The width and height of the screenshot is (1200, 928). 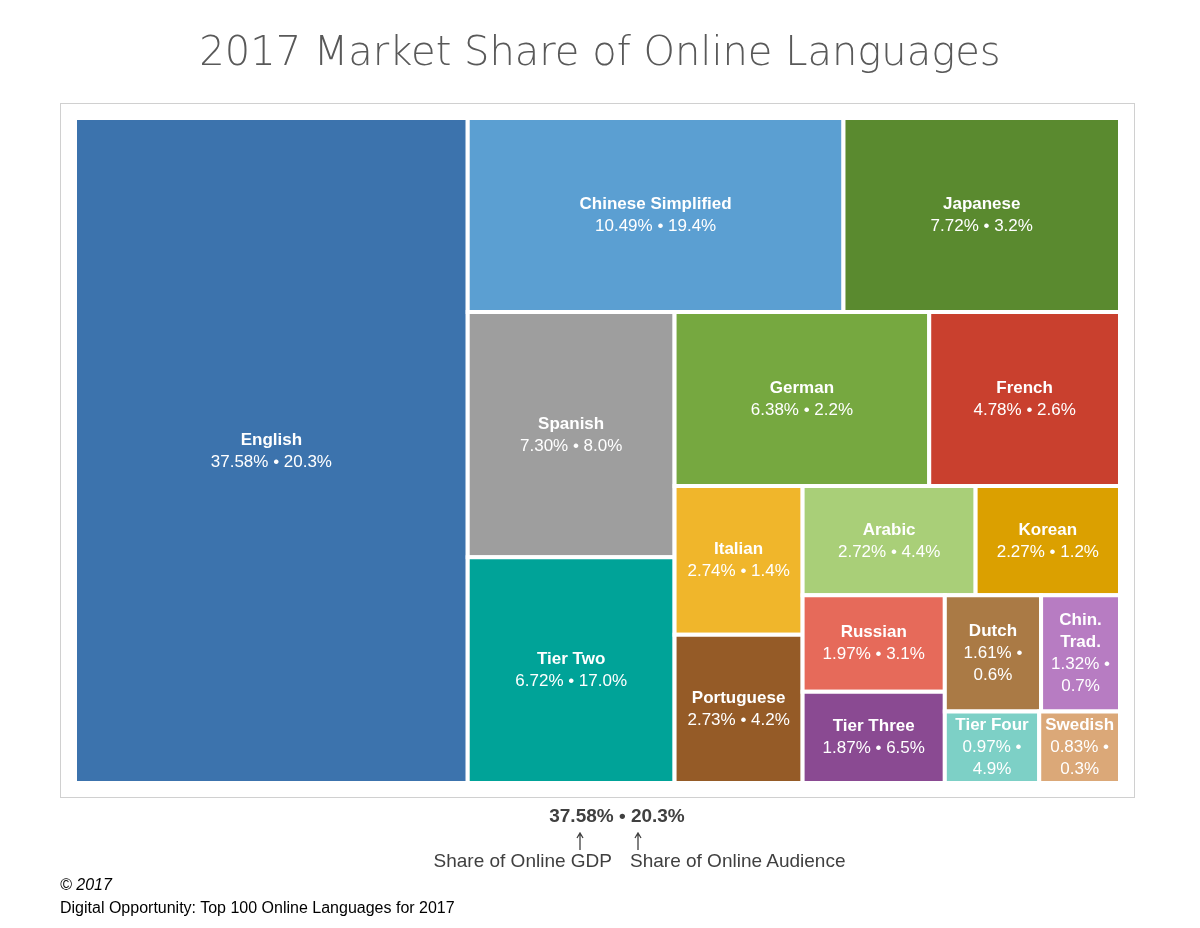 What do you see at coordinates (981, 203) in the screenshot?
I see `category-label: Japanese` at bounding box center [981, 203].